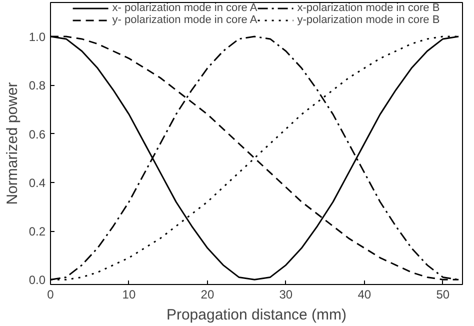 This screenshot has height=326, width=474. What do you see at coordinates (368, 20) in the screenshot?
I see `legend-label: y-polarization mode in core B` at bounding box center [368, 20].